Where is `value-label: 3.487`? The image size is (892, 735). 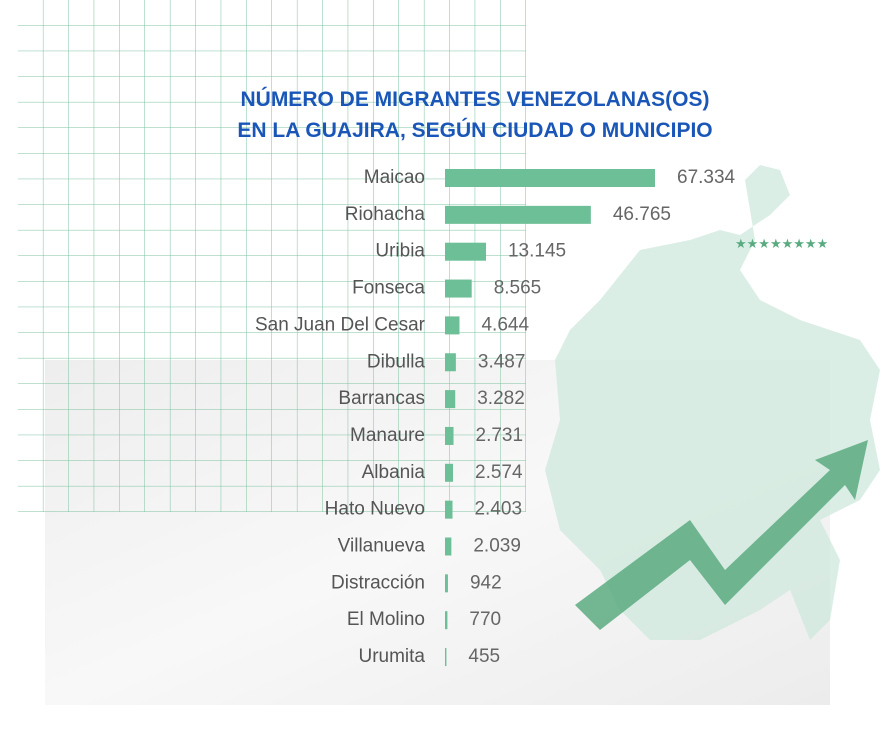 value-label: 3.487 is located at coordinates (502, 361).